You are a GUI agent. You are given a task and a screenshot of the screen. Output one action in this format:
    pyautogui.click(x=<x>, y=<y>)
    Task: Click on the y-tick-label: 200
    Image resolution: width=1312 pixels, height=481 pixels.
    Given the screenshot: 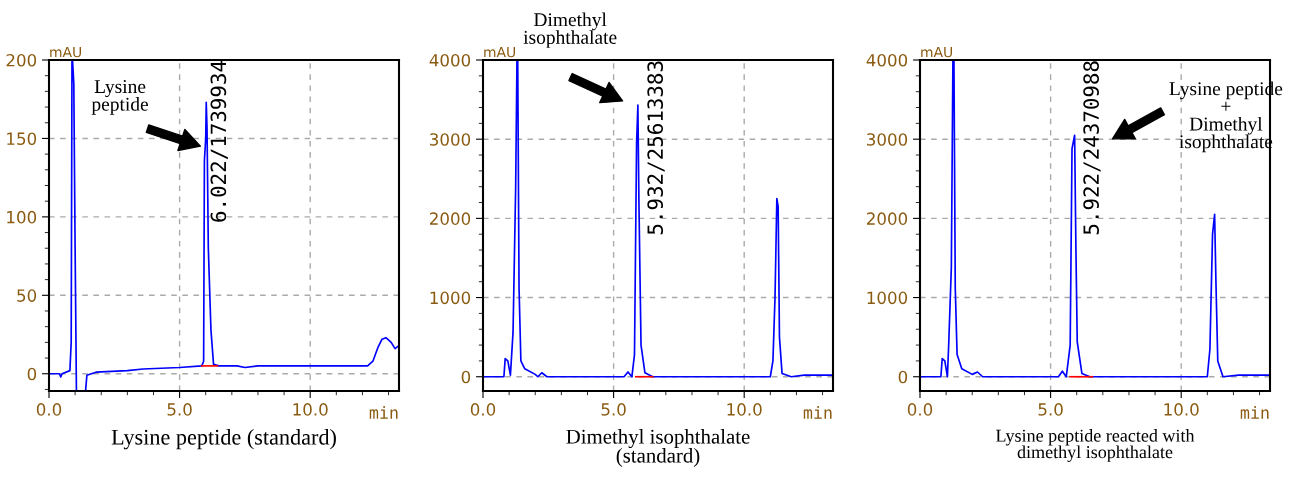 What is the action you would take?
    pyautogui.click(x=21, y=60)
    